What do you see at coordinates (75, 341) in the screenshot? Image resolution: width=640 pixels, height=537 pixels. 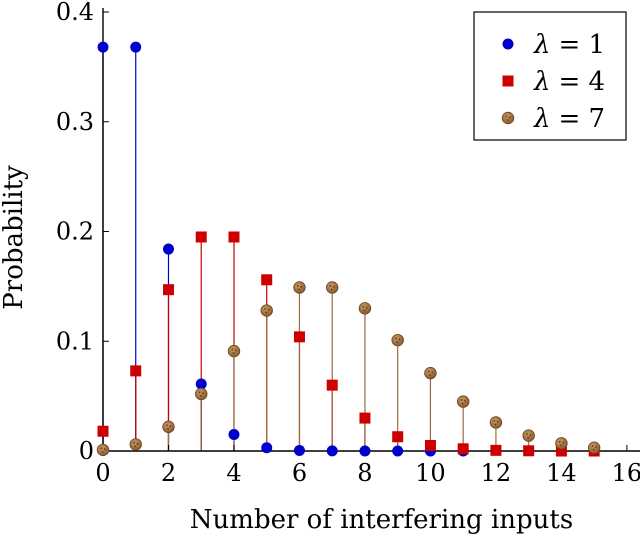 I see `y-tick-label: 0.1` at bounding box center [75, 341].